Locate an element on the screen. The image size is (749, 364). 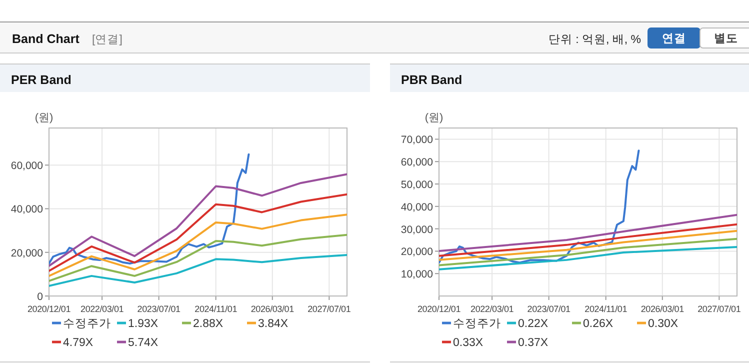
chart-title: PBR Band is located at coordinates (431, 80).